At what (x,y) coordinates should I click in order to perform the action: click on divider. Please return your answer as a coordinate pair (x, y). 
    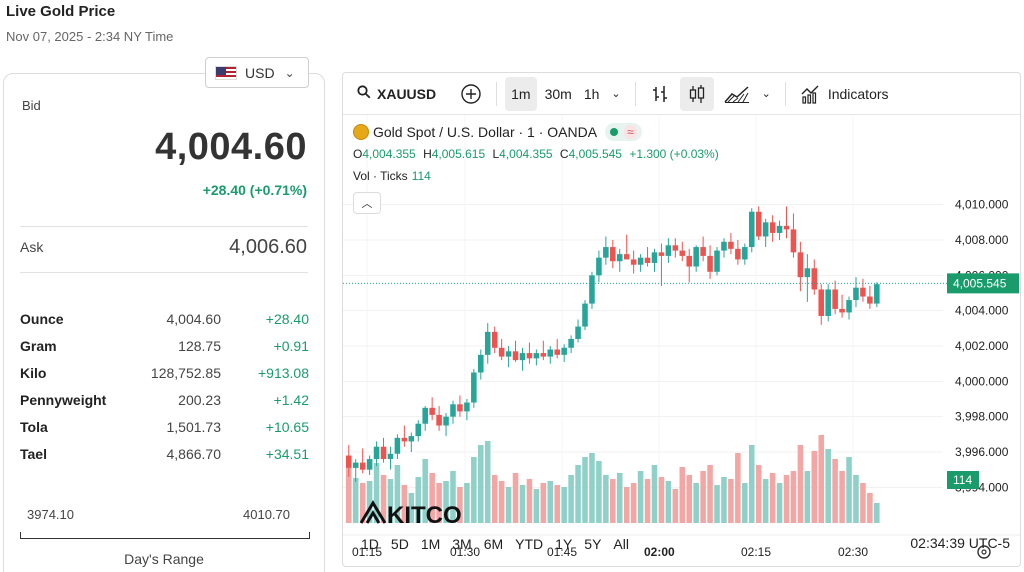
    Looking at the image, I should click on (164, 272).